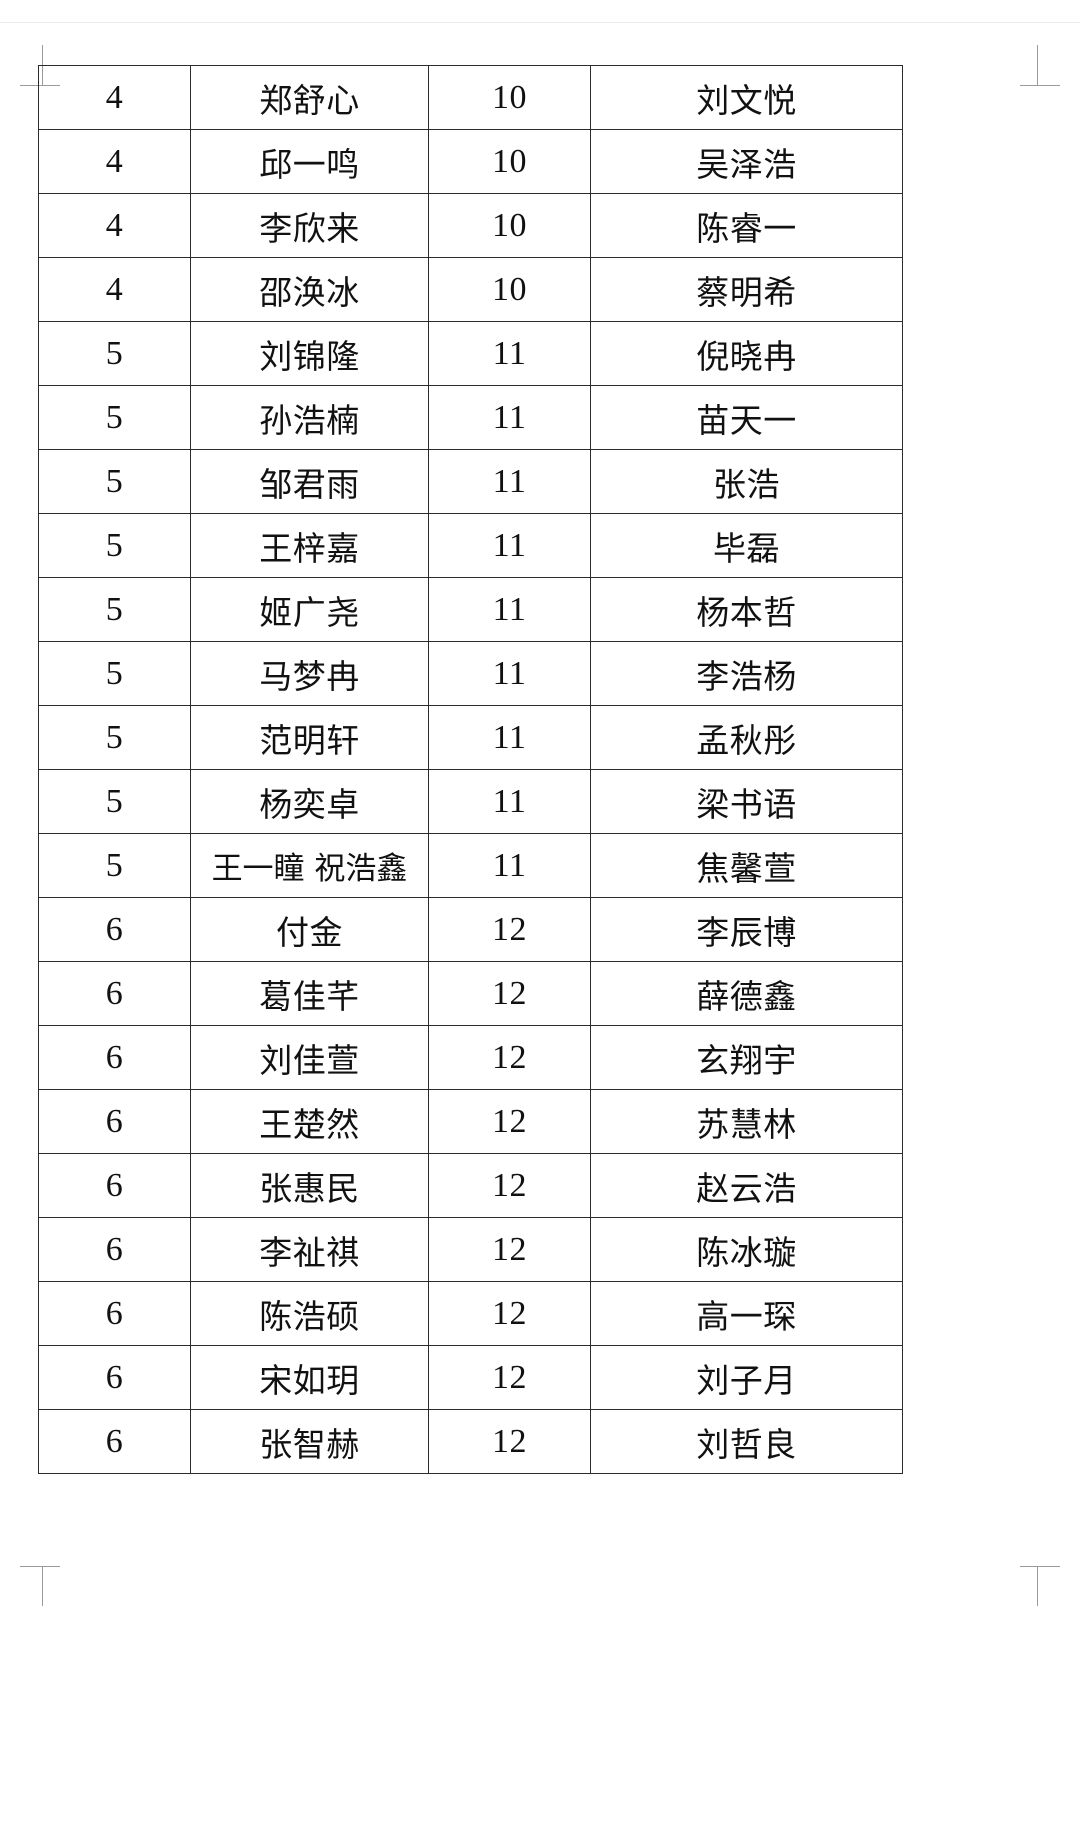 Image resolution: width=1080 pixels, height=1840 pixels. Describe the element at coordinates (746, 161) in the screenshot. I see `cell-name-right: 吴泽浩` at that location.